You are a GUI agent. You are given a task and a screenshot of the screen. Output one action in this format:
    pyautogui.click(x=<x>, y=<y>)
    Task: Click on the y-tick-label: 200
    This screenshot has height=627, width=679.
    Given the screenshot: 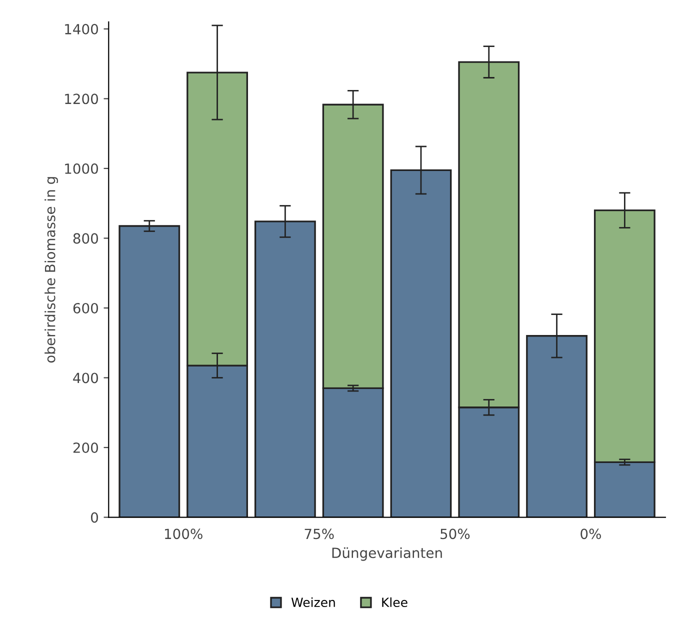 What is the action you would take?
    pyautogui.click(x=85, y=447)
    